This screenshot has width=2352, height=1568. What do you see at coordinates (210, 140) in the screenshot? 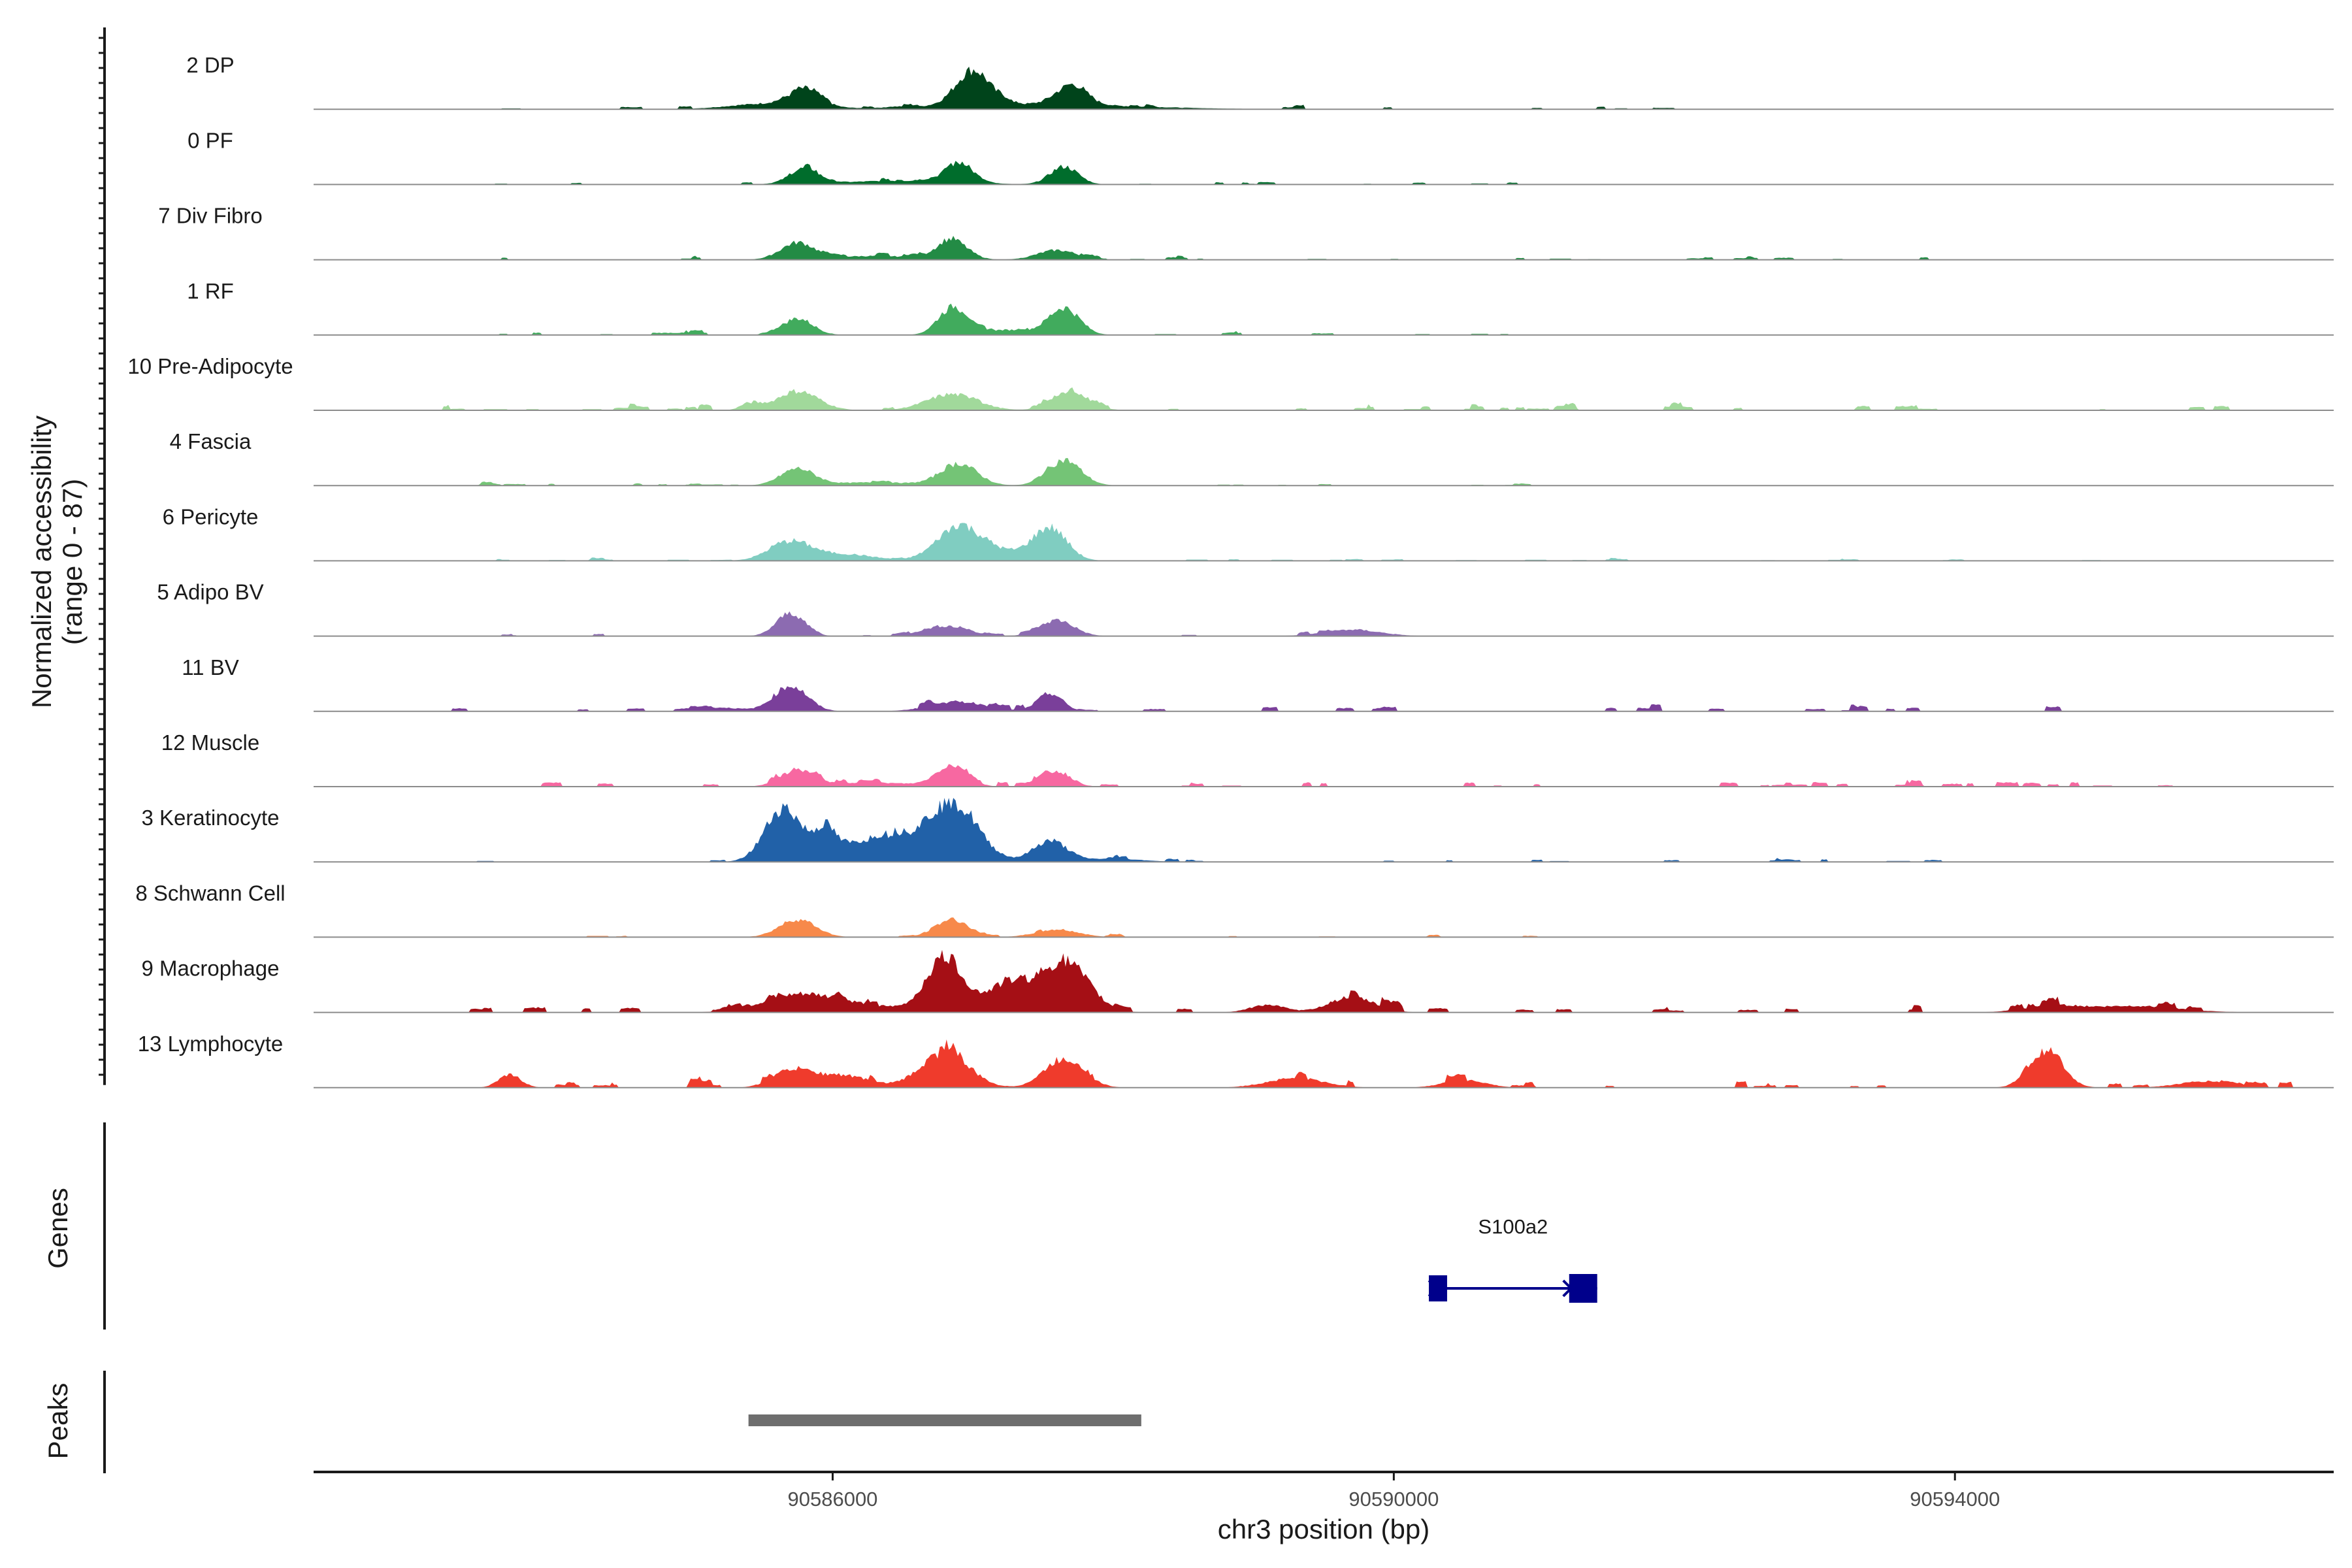
I see `track-label: 0 PF` at bounding box center [210, 140].